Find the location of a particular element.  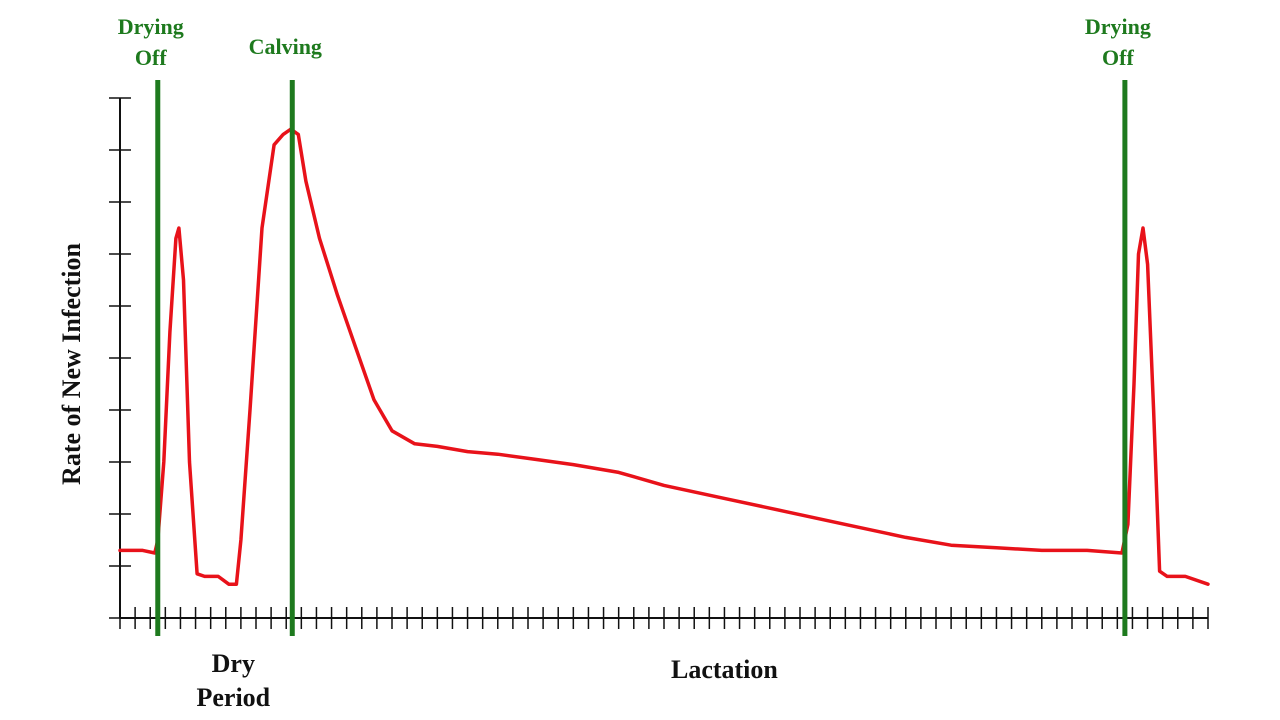

x-category-label: Period is located at coordinates (234, 697).